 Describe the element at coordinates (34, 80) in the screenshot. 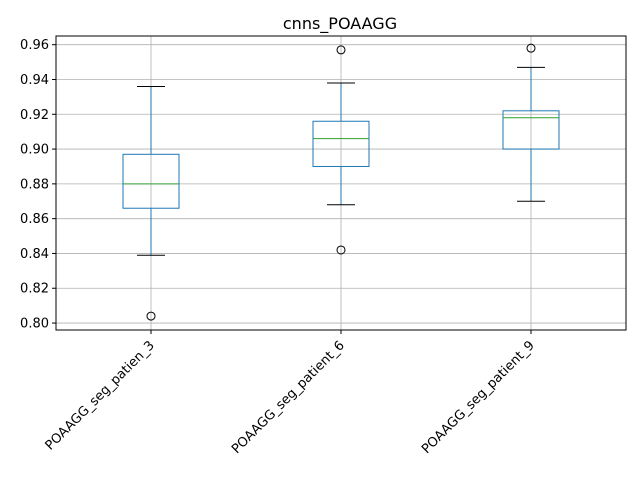

I see `y-tick-label: 0.94` at that location.